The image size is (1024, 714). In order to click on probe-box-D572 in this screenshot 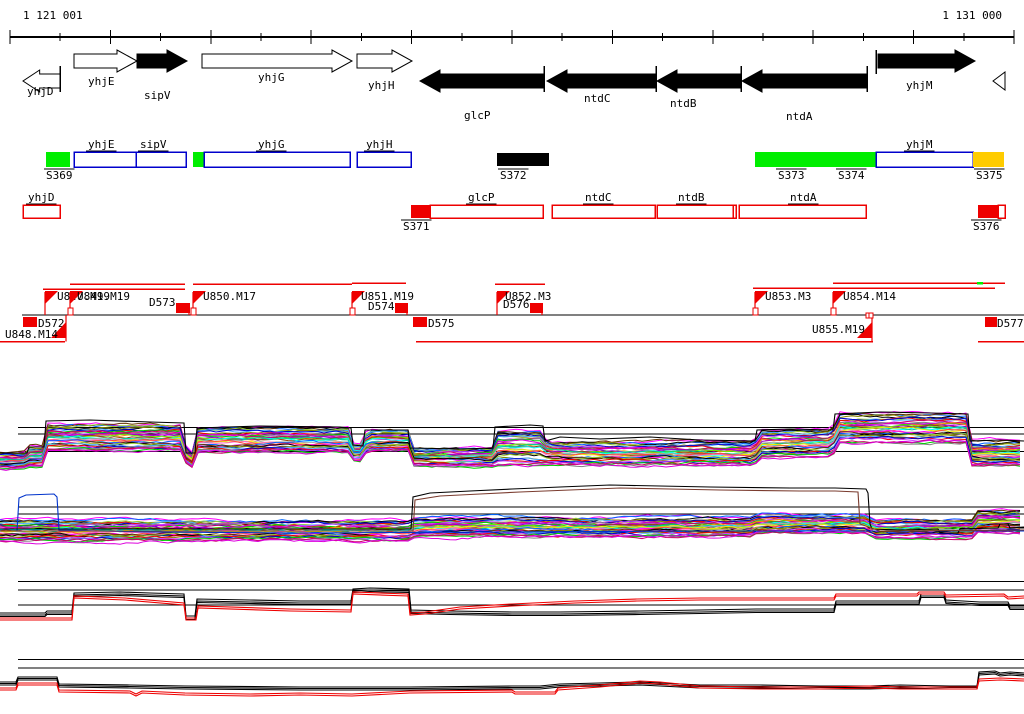, I will do `click(30, 322)`.